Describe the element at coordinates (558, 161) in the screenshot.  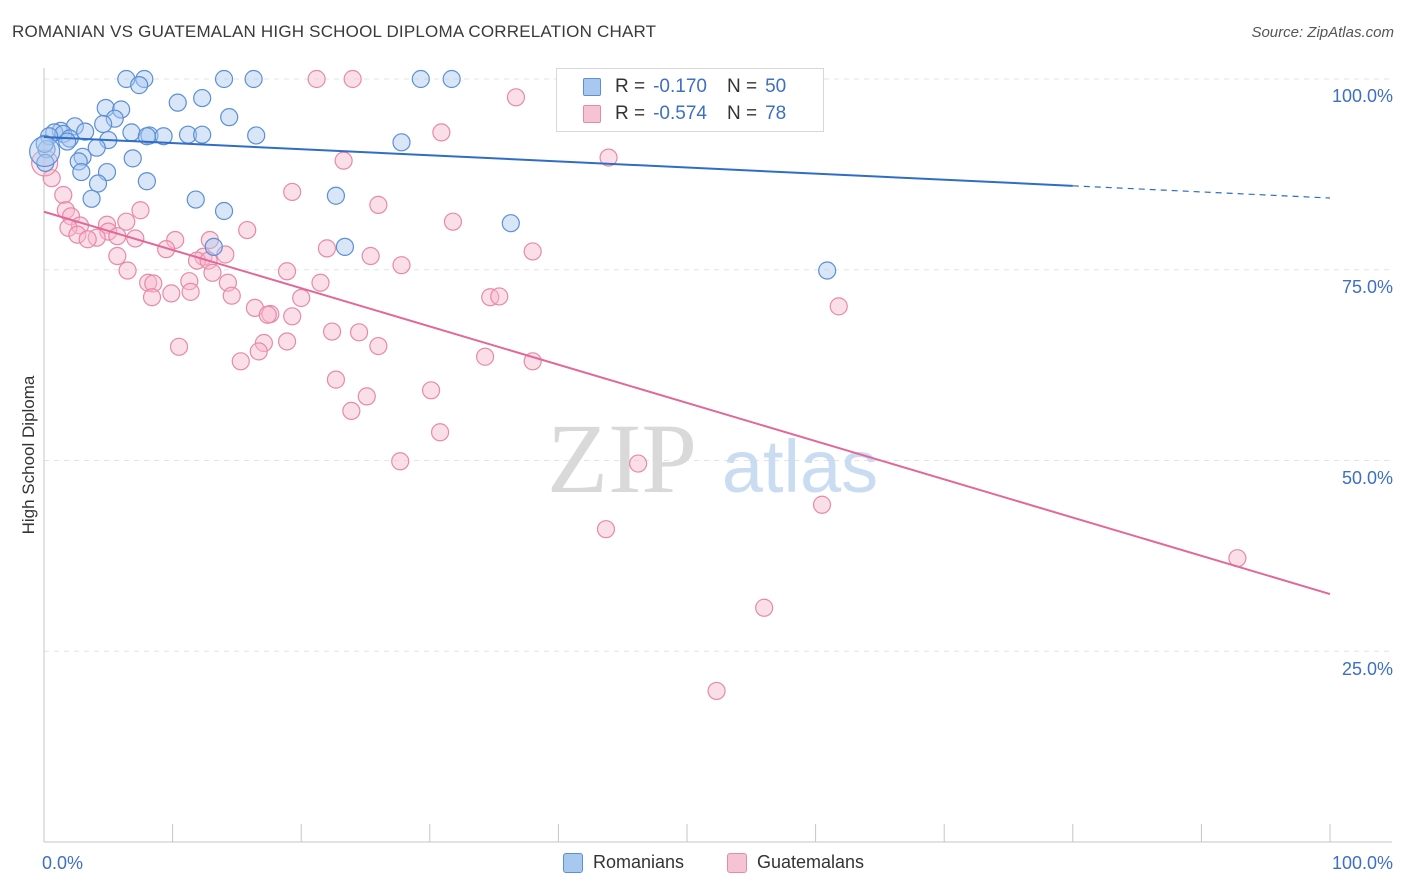
I see `romanians-trend-line` at that location.